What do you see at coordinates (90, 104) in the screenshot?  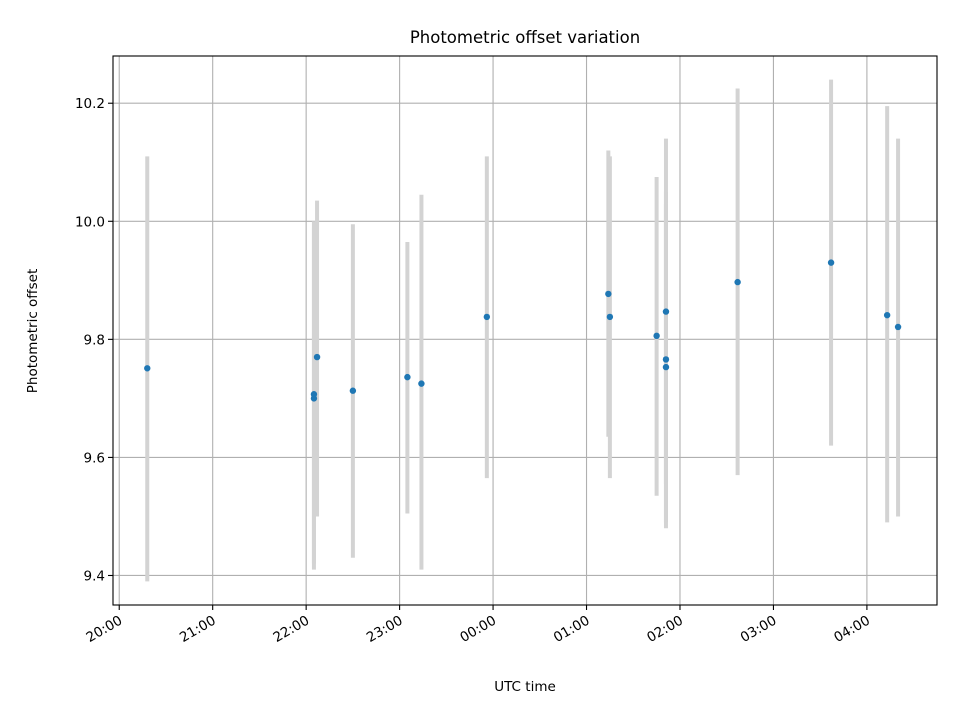 I see `y-tick-label: 10.2` at bounding box center [90, 104].